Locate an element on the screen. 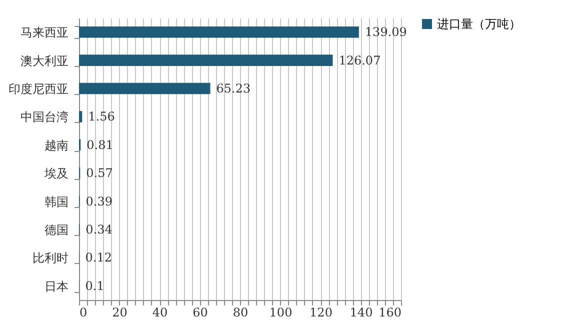  x-tick-label: 60 is located at coordinates (200, 313).